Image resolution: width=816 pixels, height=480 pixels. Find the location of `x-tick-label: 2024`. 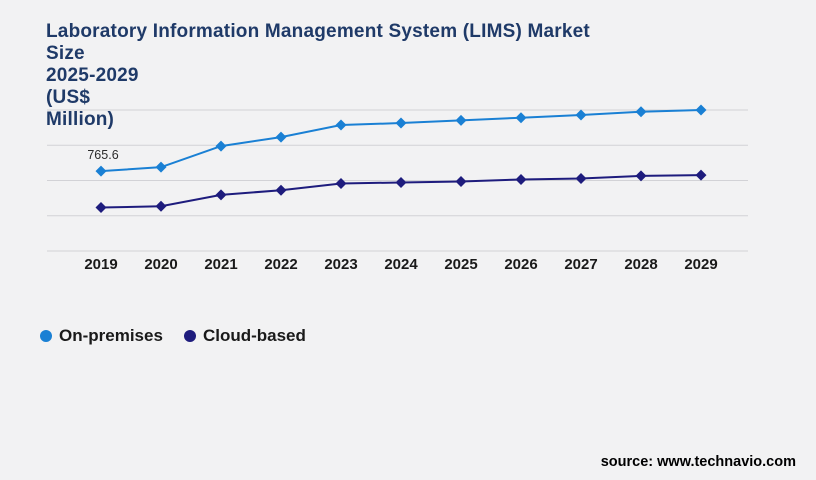

x-tick-label: 2024 is located at coordinates (401, 264).